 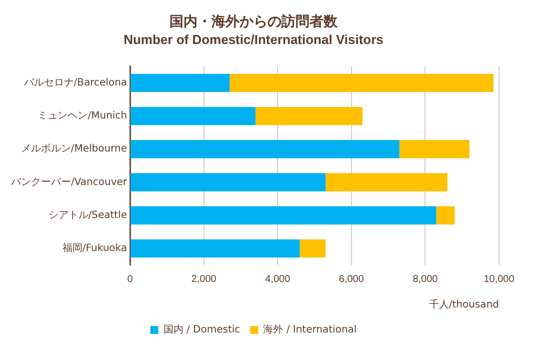 What do you see at coordinates (499, 279) in the screenshot?
I see `x-tick-label: 10,000` at bounding box center [499, 279].